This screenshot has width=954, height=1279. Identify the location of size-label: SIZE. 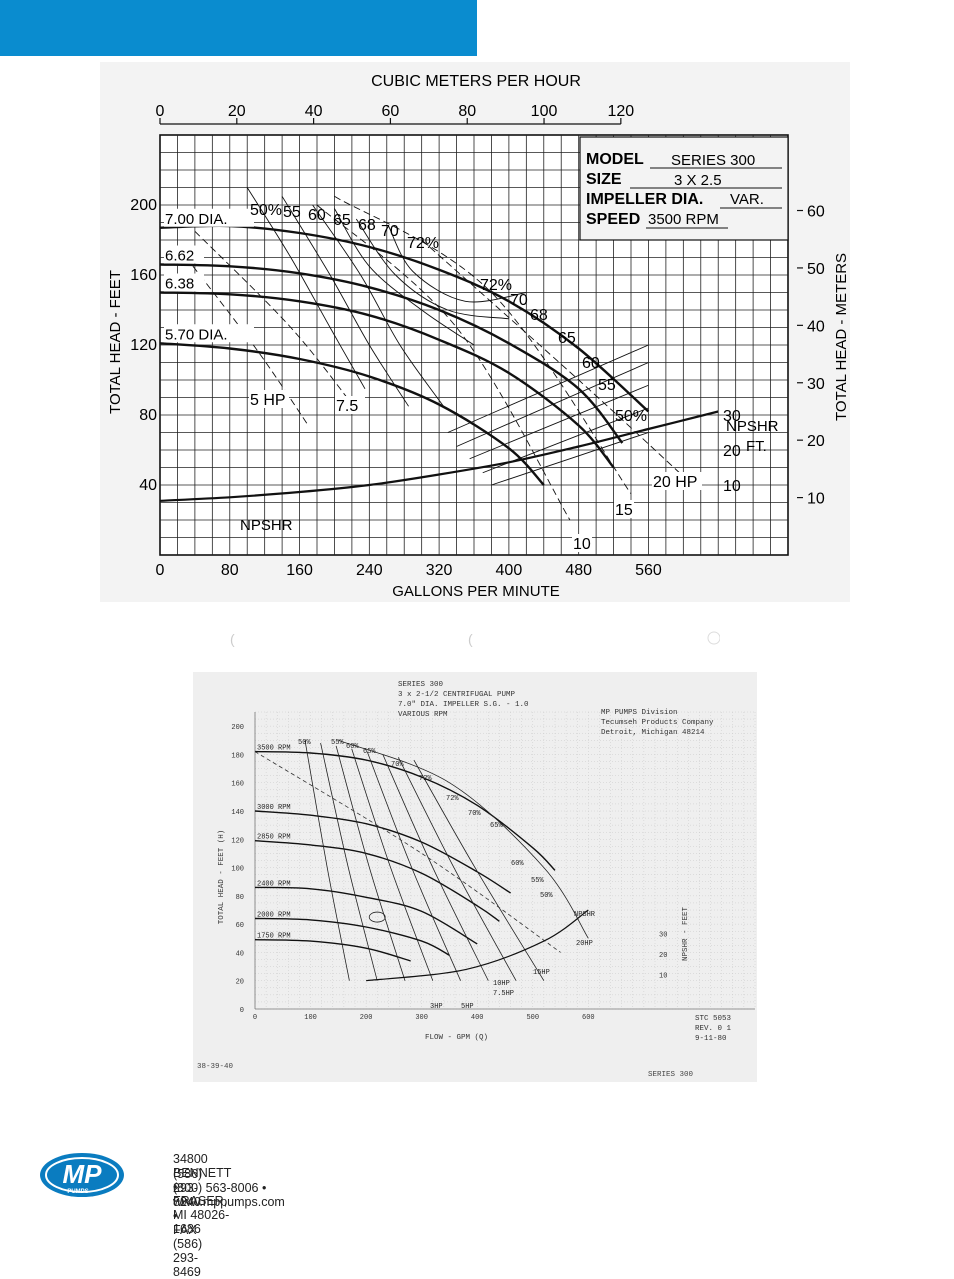
(604, 179).